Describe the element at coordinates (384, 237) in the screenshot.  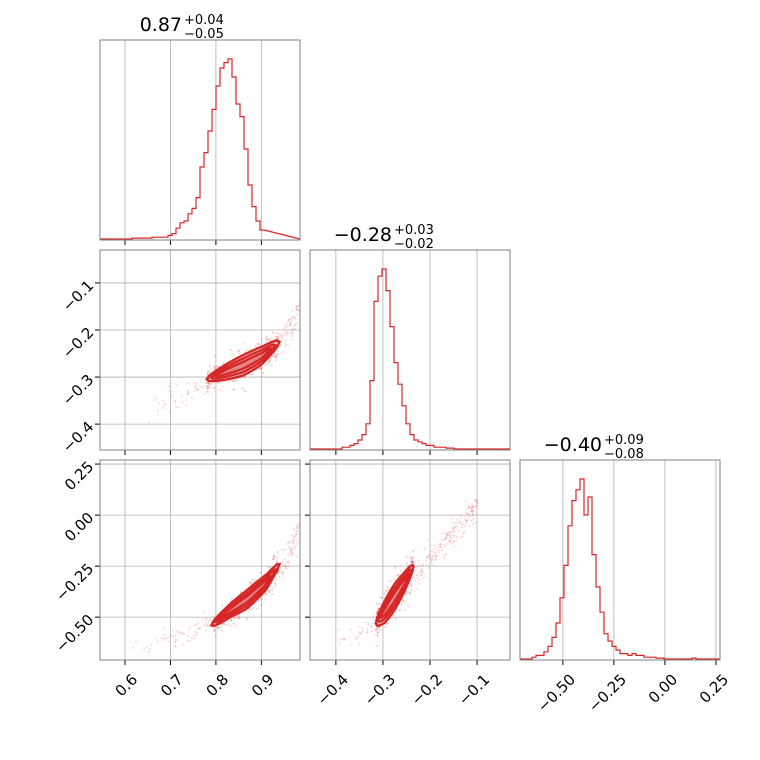
I see `title-param-1: −0.28 +0.03−0.02` at that location.